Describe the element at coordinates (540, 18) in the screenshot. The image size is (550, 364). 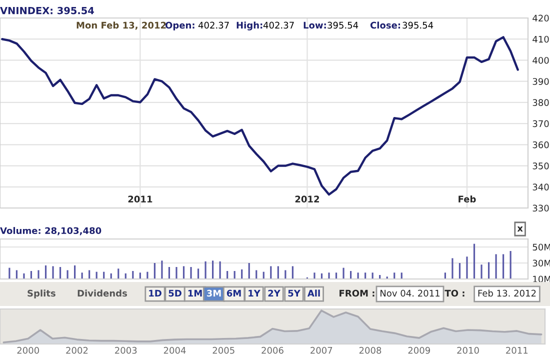
I see `y-tick-label: 420` at that location.